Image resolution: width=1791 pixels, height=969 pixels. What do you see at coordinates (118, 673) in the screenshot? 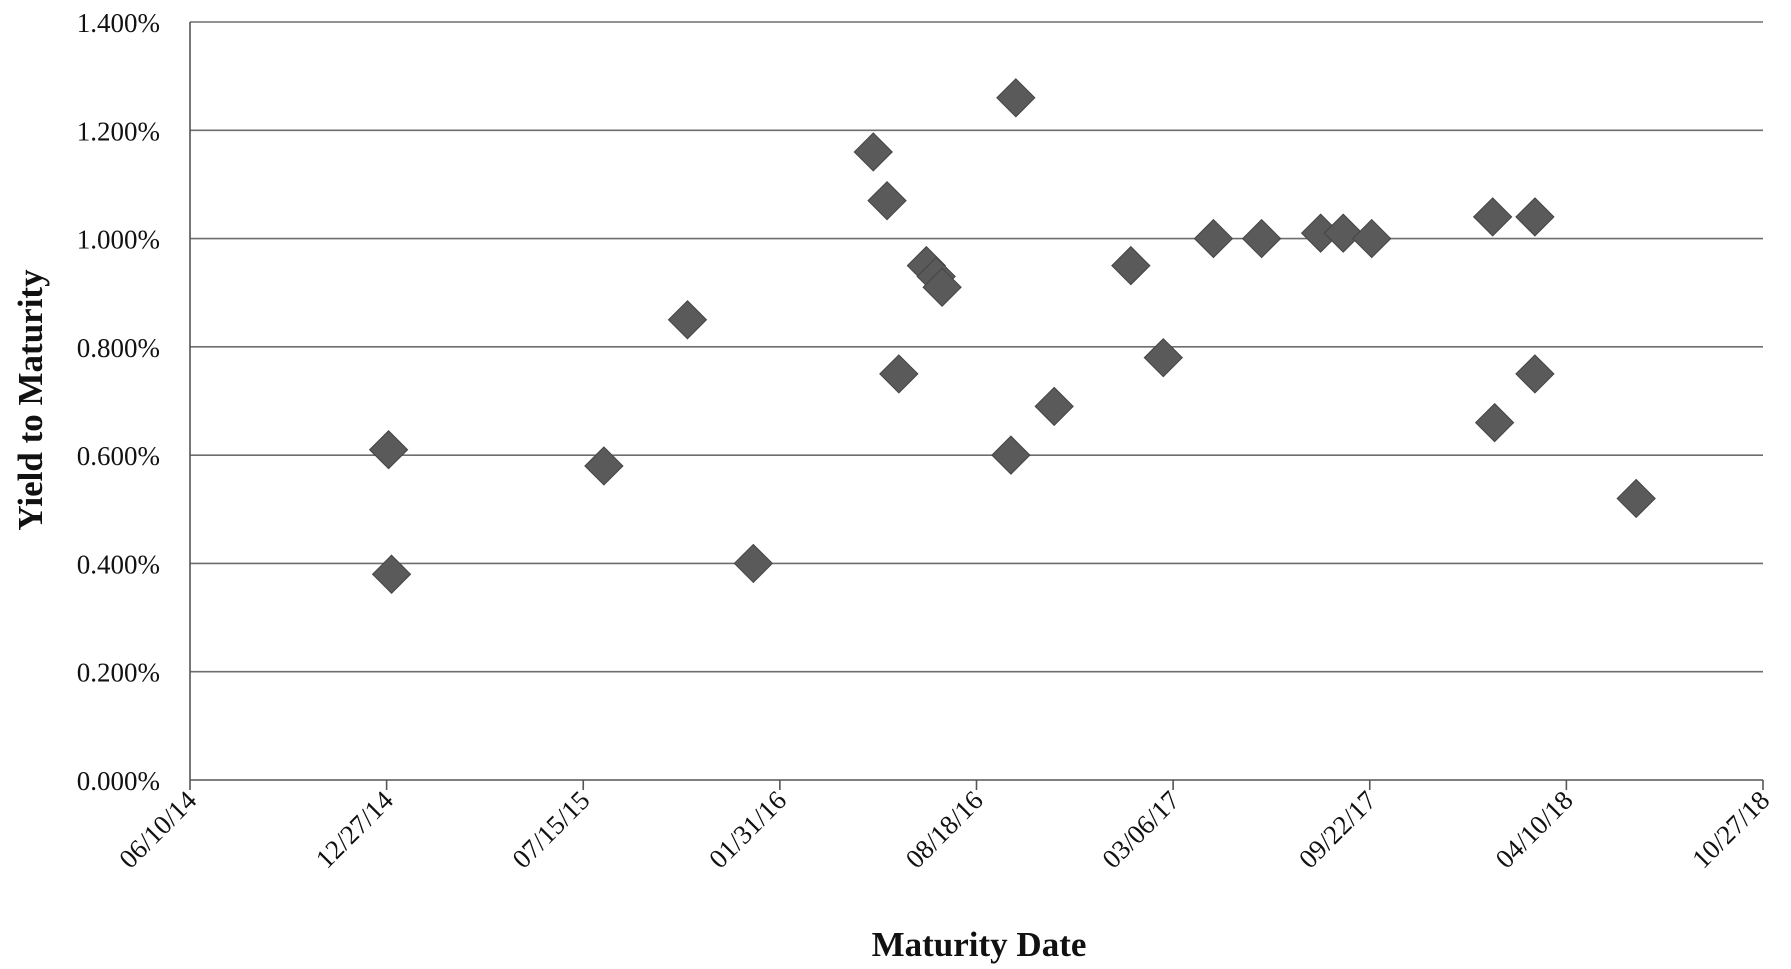
I see `y-tick-label: 0.200%` at bounding box center [118, 673].